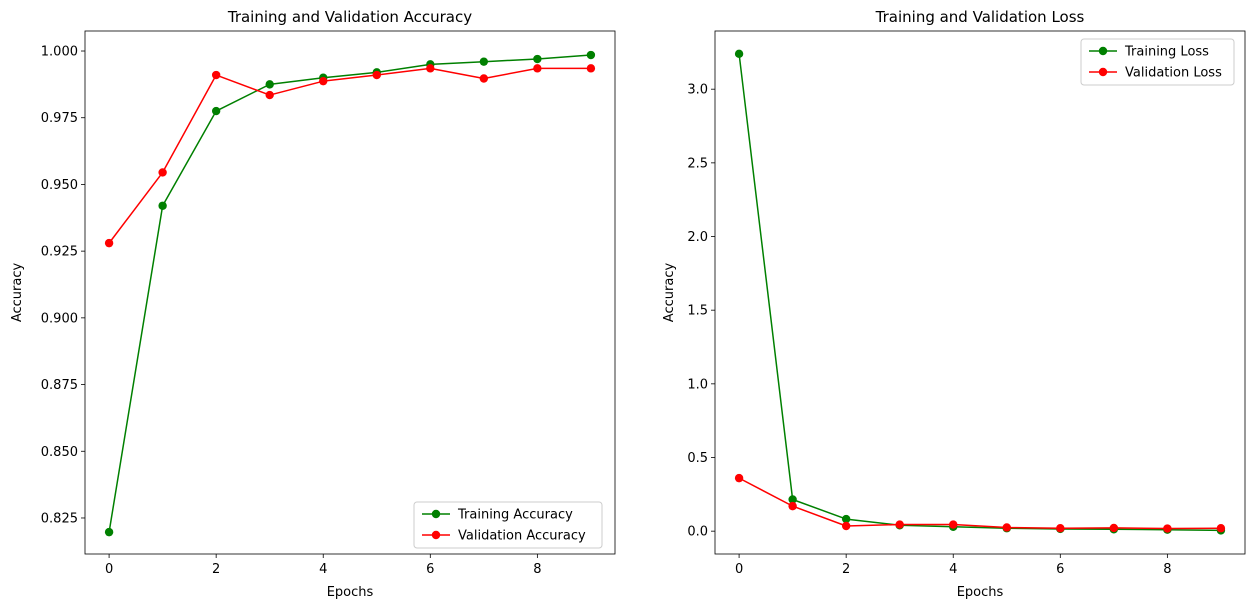 The width and height of the screenshot is (1251, 608). I want to click on y-tick-label: 1.5, so click(697, 311).